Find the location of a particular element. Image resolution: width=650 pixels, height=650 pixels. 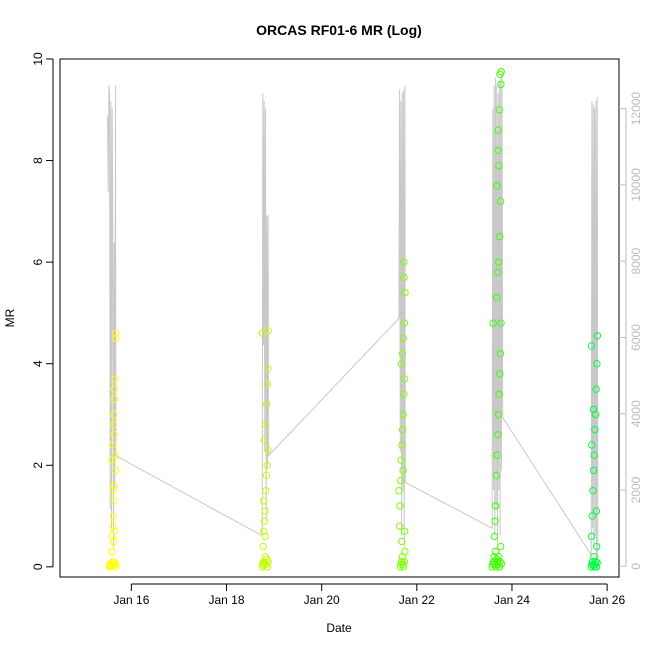

chart-title: ORCAS RF01-6 MR (Log) is located at coordinates (339, 30).